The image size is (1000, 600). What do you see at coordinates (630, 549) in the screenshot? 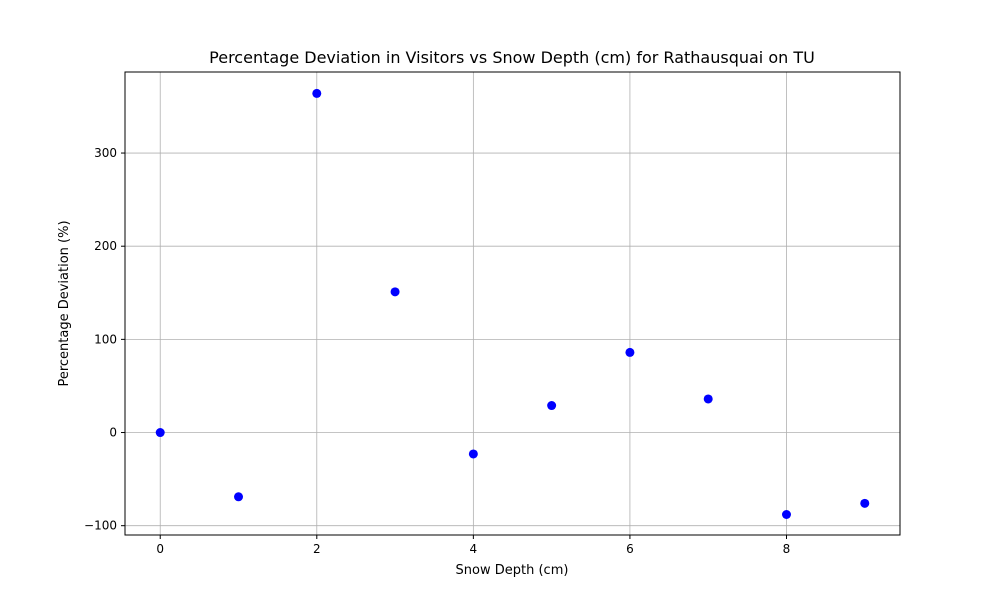
I see `x-tick-label: 6` at bounding box center [630, 549].